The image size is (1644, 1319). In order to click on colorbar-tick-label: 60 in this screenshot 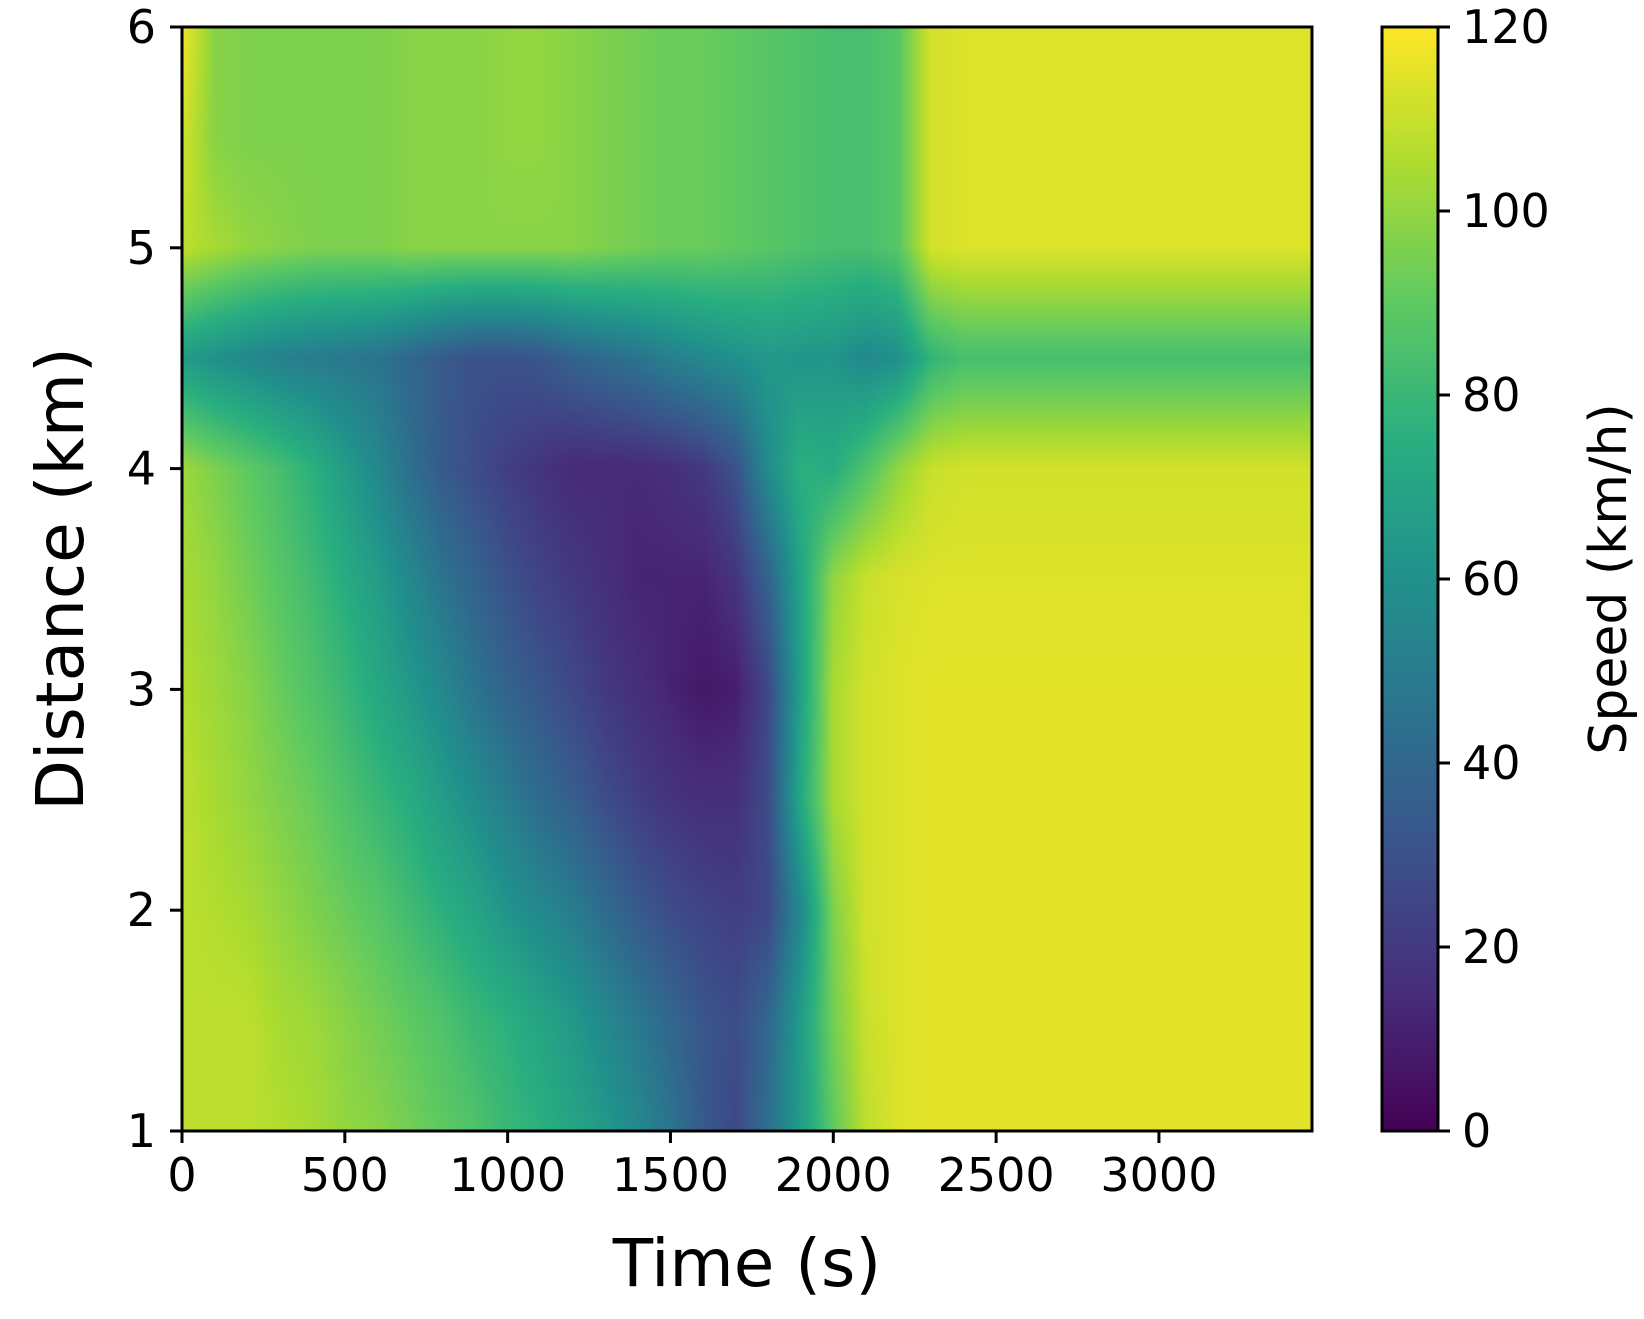, I will do `click(1491, 579)`.